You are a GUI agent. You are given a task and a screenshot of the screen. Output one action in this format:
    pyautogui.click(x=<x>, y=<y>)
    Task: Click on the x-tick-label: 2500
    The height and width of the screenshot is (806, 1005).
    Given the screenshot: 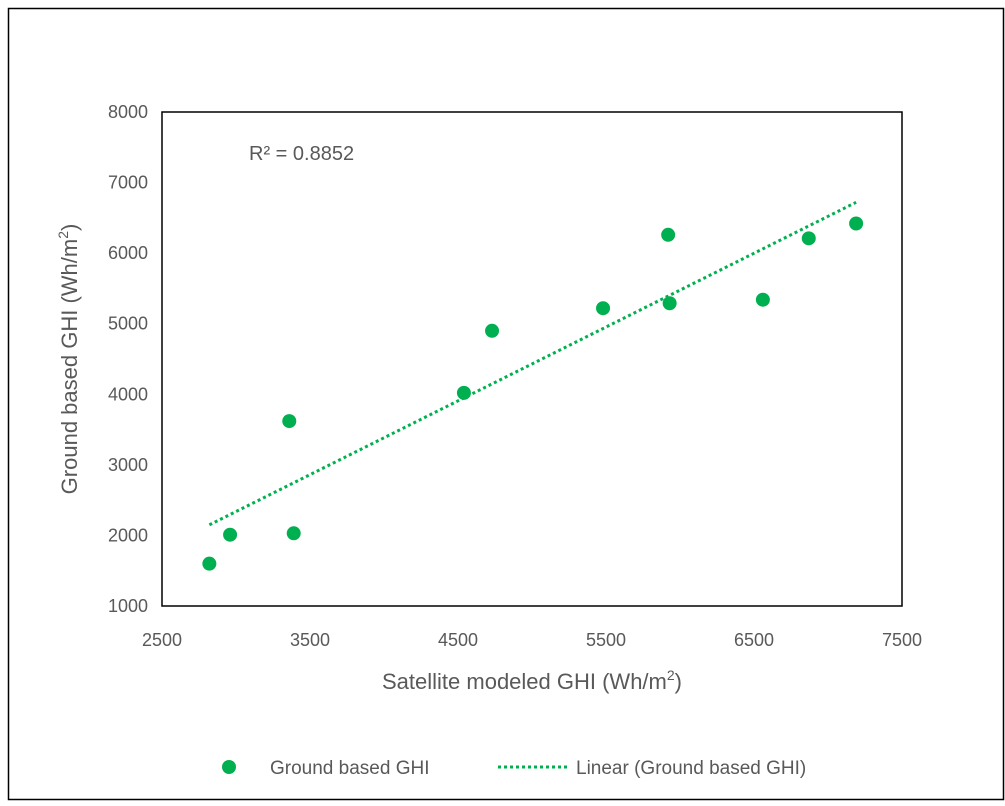 What is the action you would take?
    pyautogui.click(x=162, y=640)
    